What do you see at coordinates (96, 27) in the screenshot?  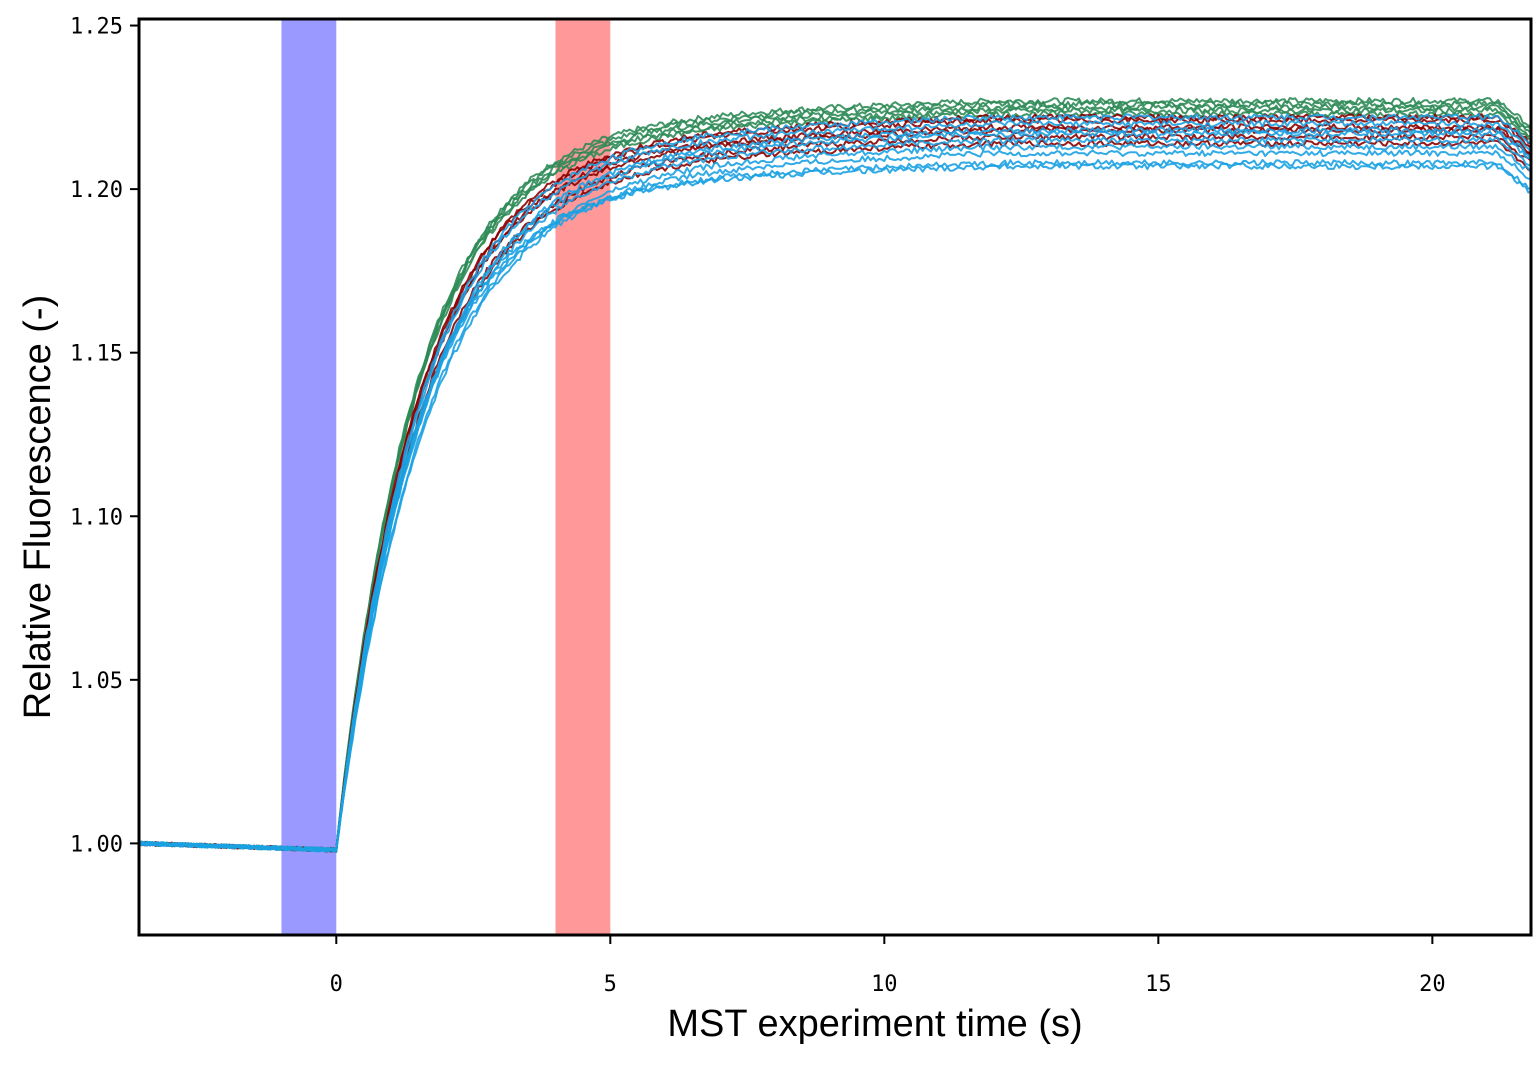 I see `y-tick-label: 1.25` at bounding box center [96, 27].